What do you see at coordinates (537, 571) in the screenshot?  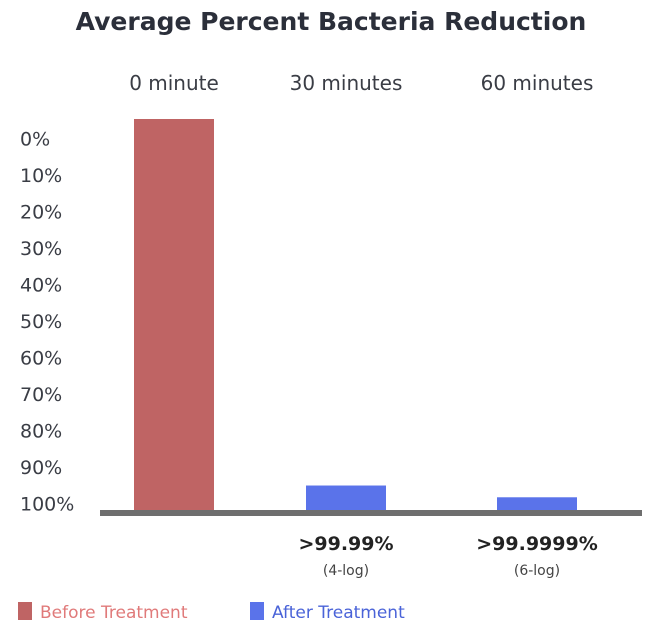 I see `data-label-sublabel: (6-log)` at bounding box center [537, 571].